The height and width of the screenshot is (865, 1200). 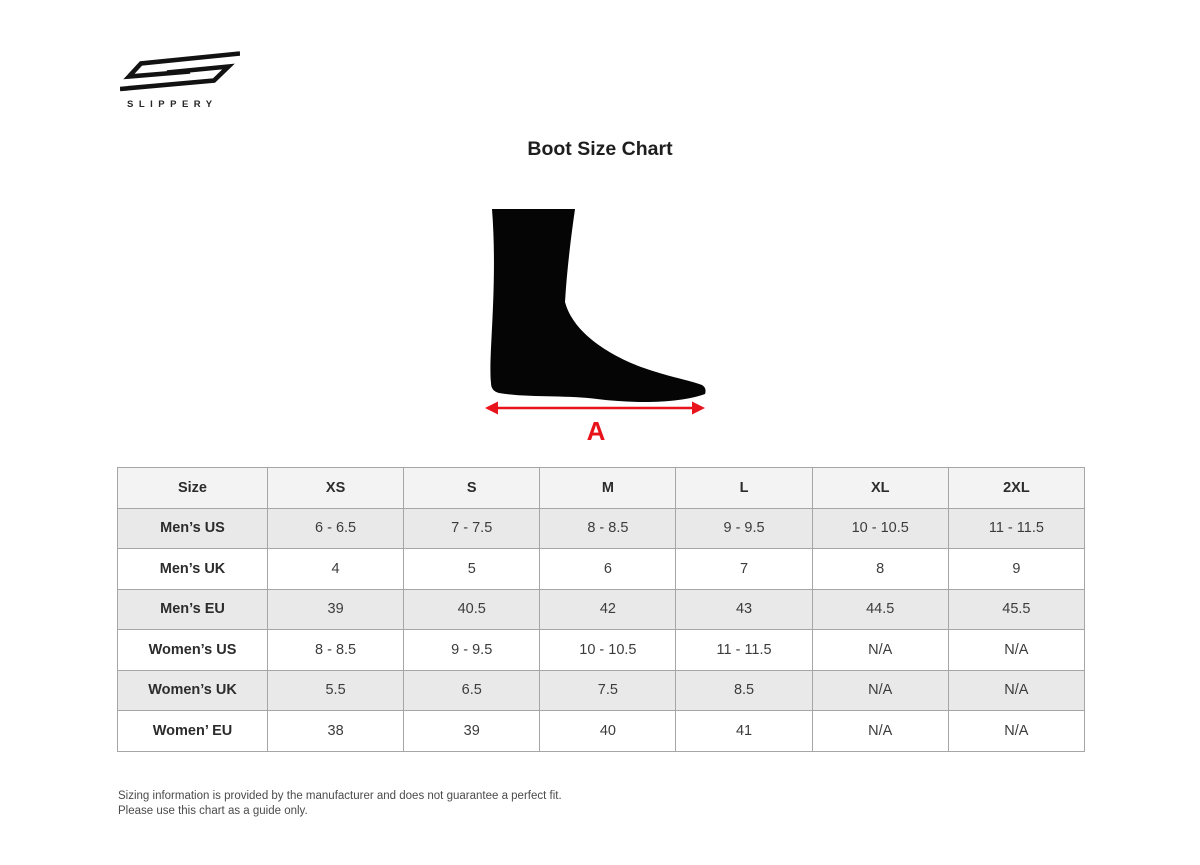 What do you see at coordinates (744, 609) in the screenshot?
I see `size-cell: 43` at bounding box center [744, 609].